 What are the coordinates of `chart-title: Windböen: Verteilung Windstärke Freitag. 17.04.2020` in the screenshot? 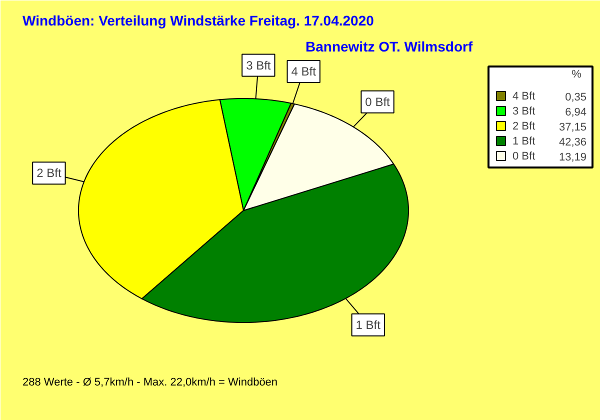 It's located at (198, 20).